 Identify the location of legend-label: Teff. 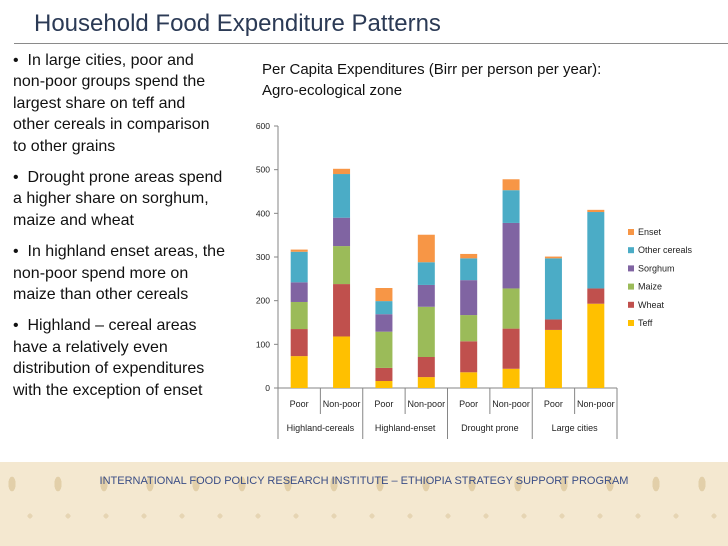
(645, 323).